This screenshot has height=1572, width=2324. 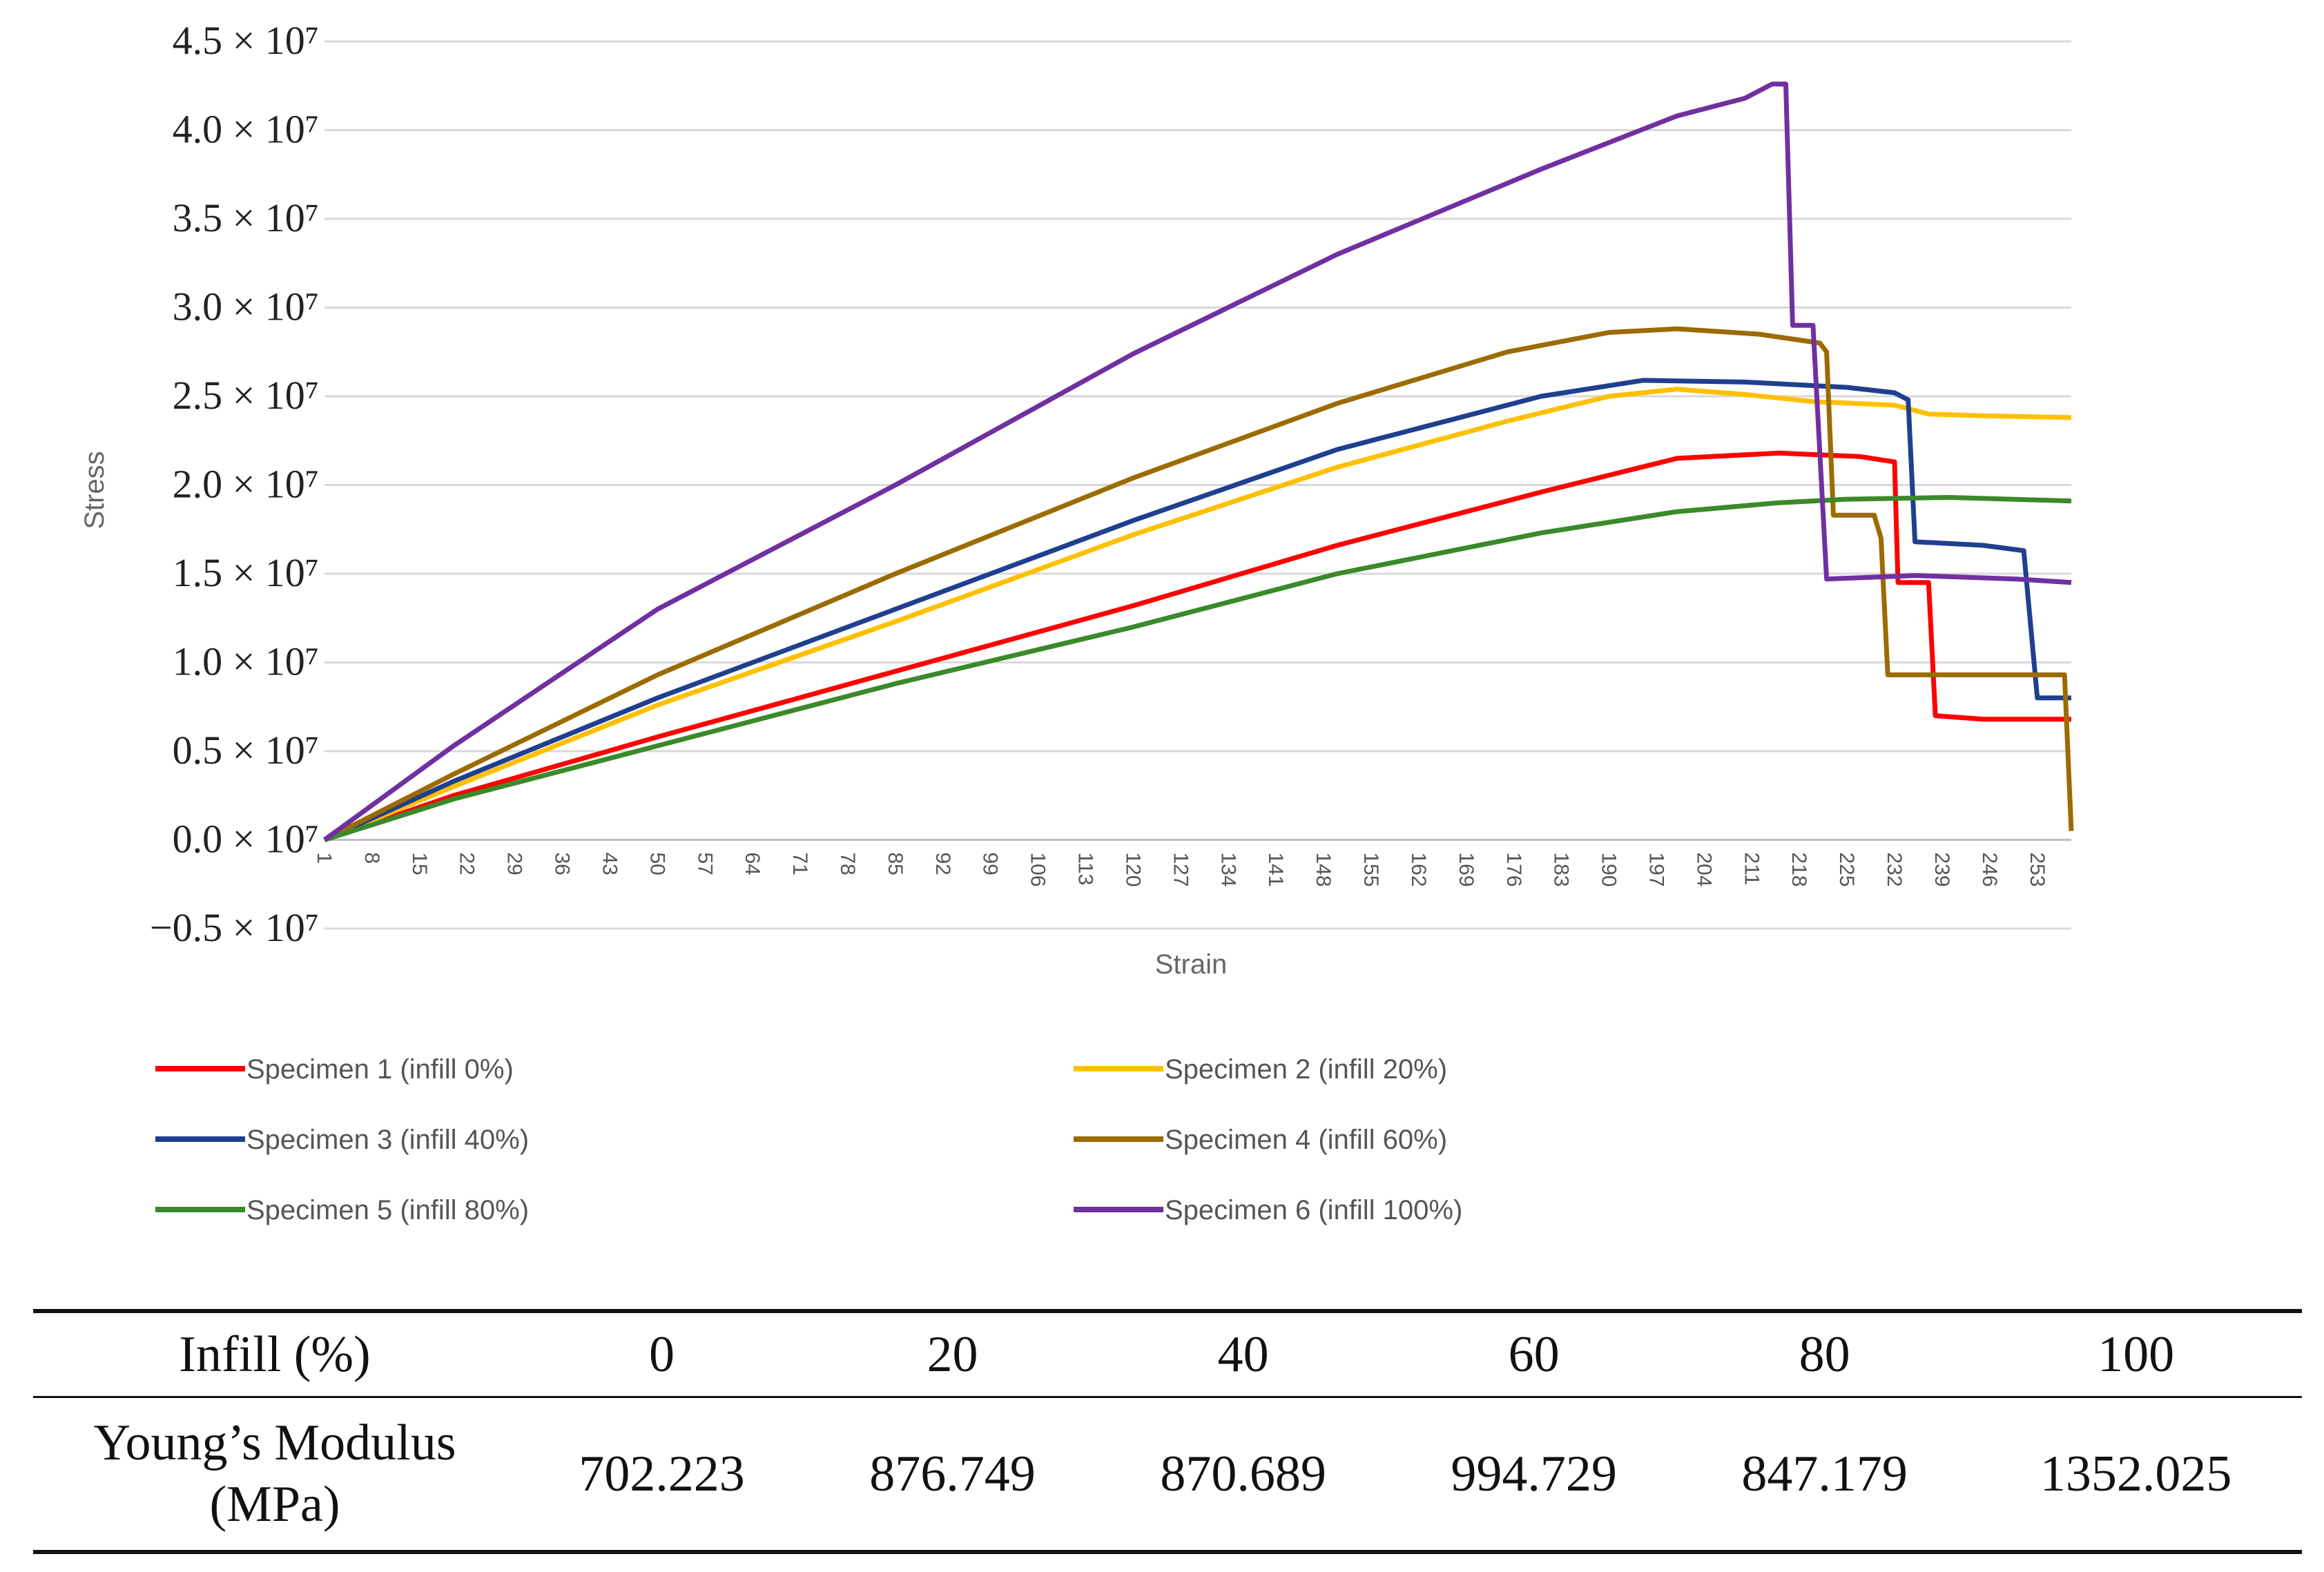 What do you see at coordinates (274, 1444) in the screenshot?
I see `row-label-line1: Young’s Modulus` at bounding box center [274, 1444].